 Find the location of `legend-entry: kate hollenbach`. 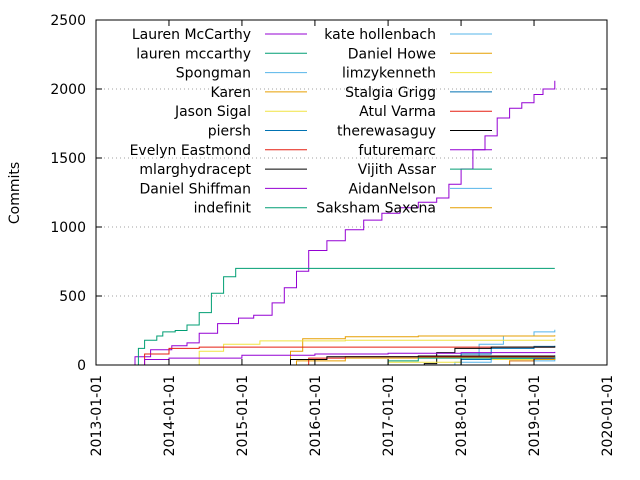

legend-entry: kate hollenbach is located at coordinates (408, 35).